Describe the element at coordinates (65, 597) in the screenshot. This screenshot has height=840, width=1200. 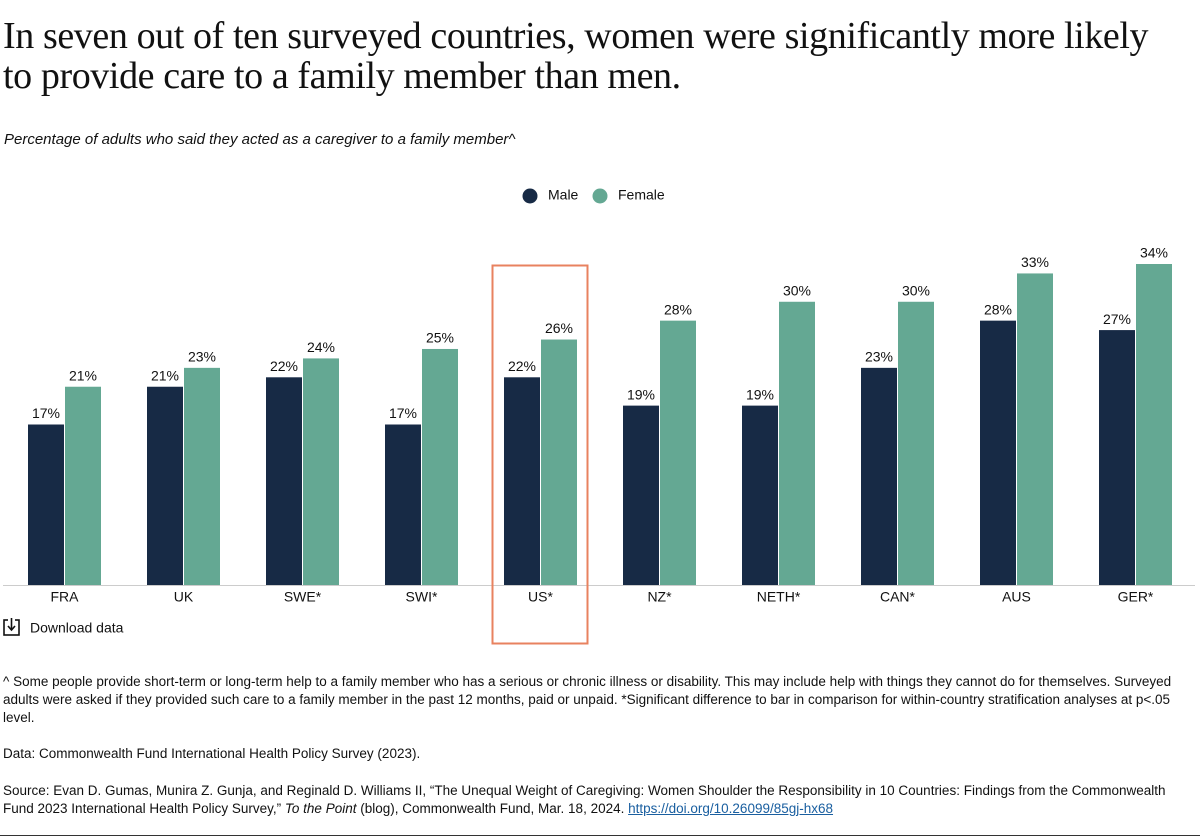
I see `x-tick-label: FRA` at that location.